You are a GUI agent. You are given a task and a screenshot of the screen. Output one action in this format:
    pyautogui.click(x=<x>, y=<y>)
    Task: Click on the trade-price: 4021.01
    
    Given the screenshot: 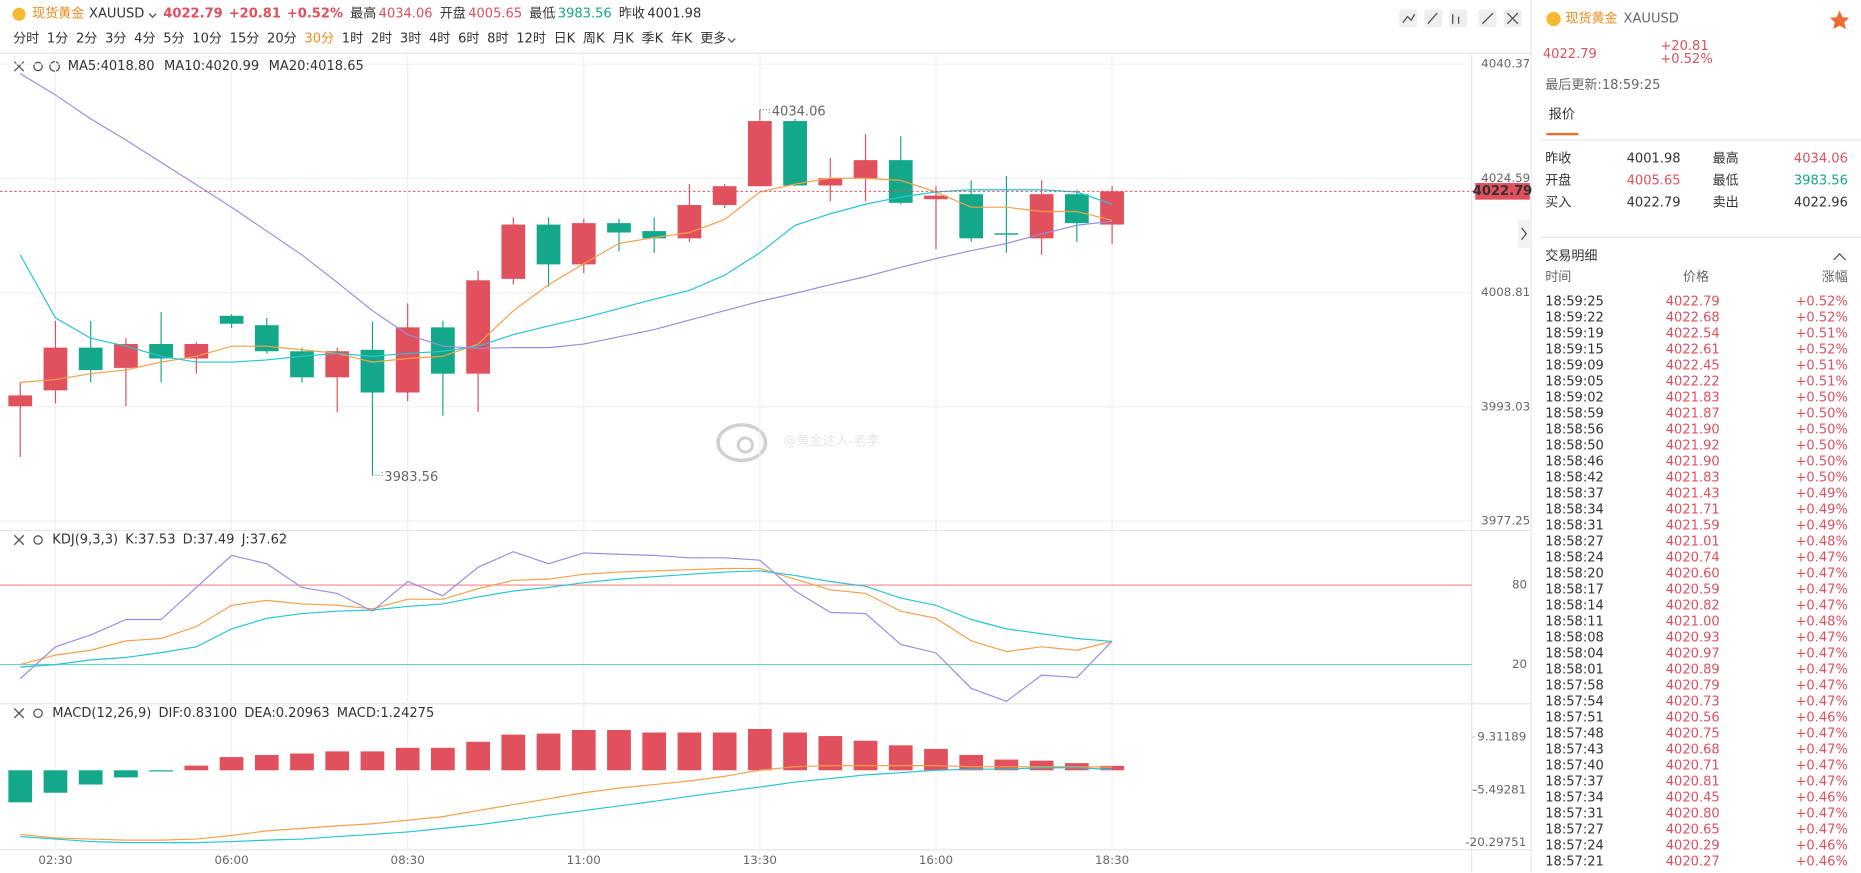 What is the action you would take?
    pyautogui.click(x=1693, y=542)
    